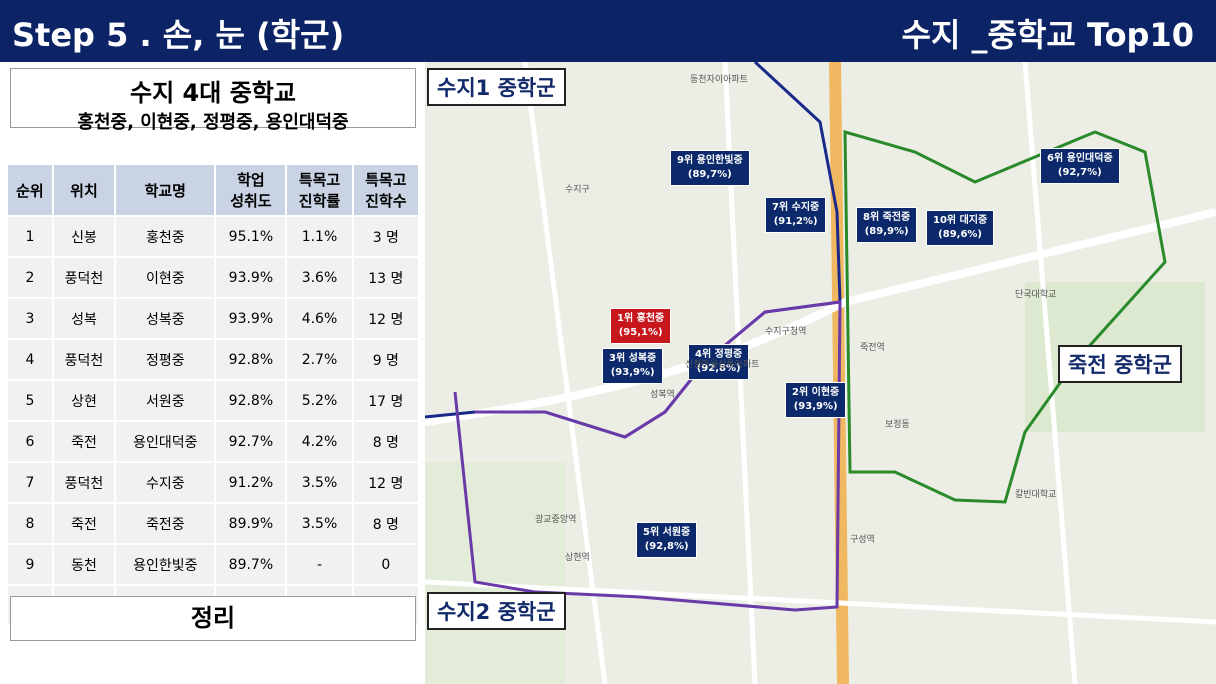 Image resolution: width=1216 pixels, height=684 pixels. I want to click on column-header: 학교명, so click(165, 190).